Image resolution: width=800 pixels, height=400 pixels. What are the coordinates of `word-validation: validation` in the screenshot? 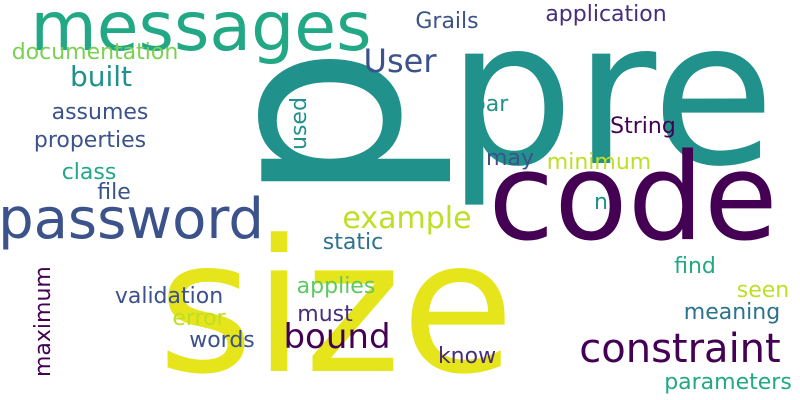 It's located at (169, 296).